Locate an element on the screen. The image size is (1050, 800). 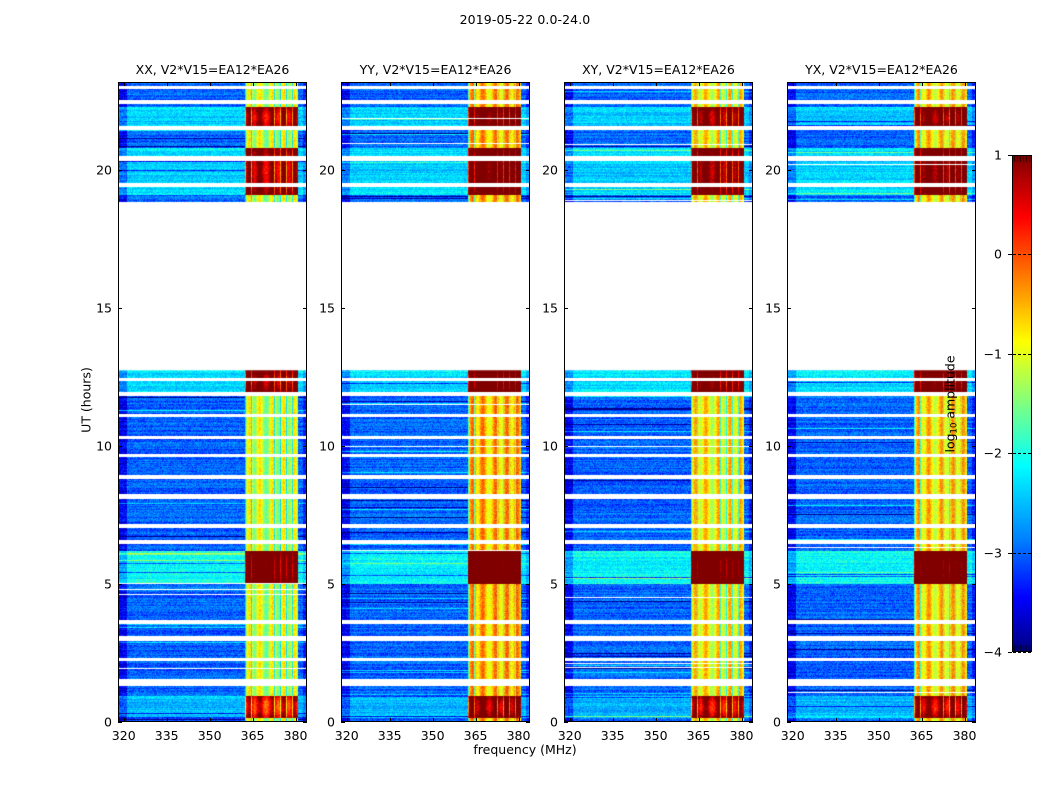
waterfall-image-xx is located at coordinates (212, 402).